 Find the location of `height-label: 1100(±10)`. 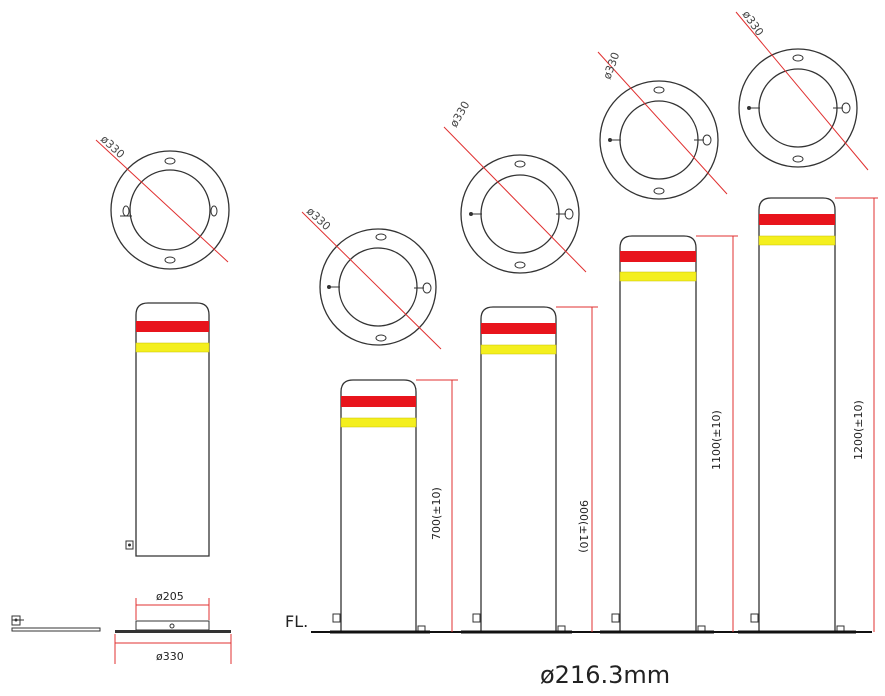

height-label: 1100(±10) is located at coordinates (716, 440).